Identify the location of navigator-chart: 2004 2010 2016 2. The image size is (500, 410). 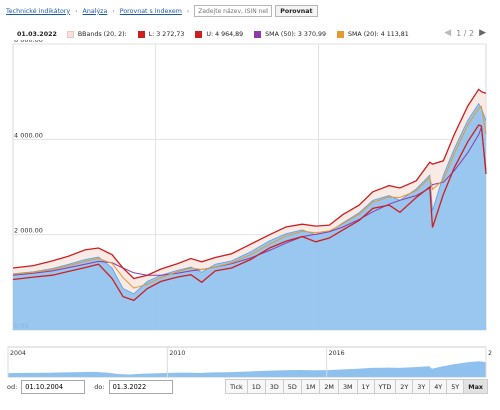
(250, 362).